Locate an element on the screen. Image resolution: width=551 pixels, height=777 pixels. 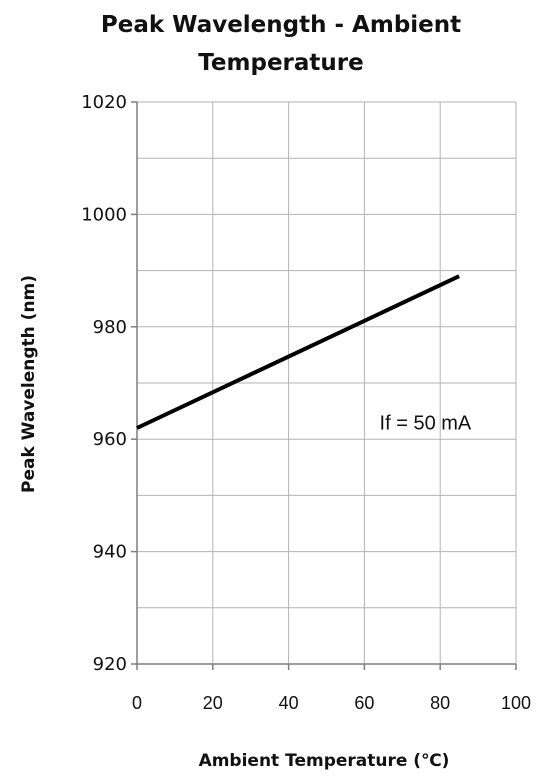
x-tick-label: 20 is located at coordinates (213, 703).